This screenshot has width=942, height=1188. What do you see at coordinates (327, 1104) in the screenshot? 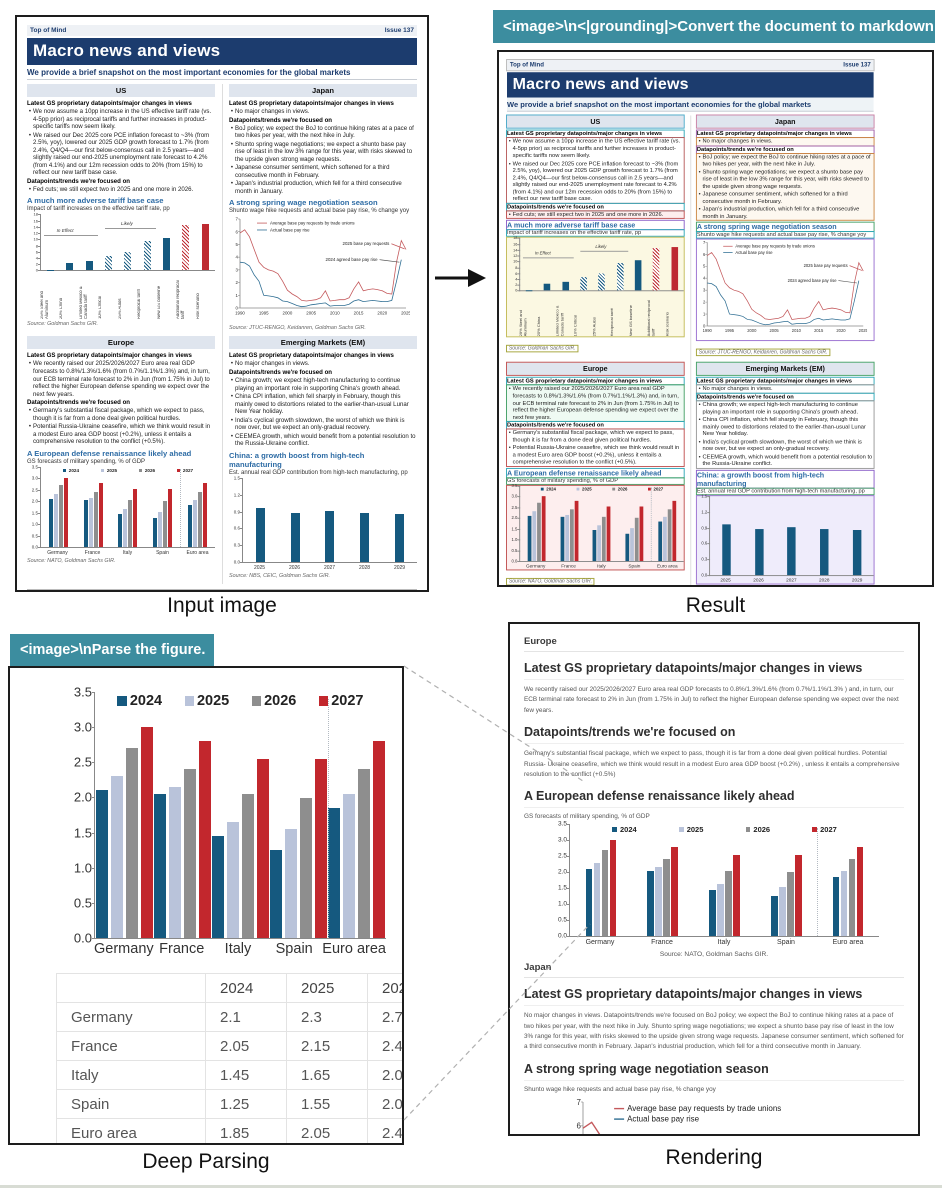
I see `table-cell: 1.55` at bounding box center [327, 1104].